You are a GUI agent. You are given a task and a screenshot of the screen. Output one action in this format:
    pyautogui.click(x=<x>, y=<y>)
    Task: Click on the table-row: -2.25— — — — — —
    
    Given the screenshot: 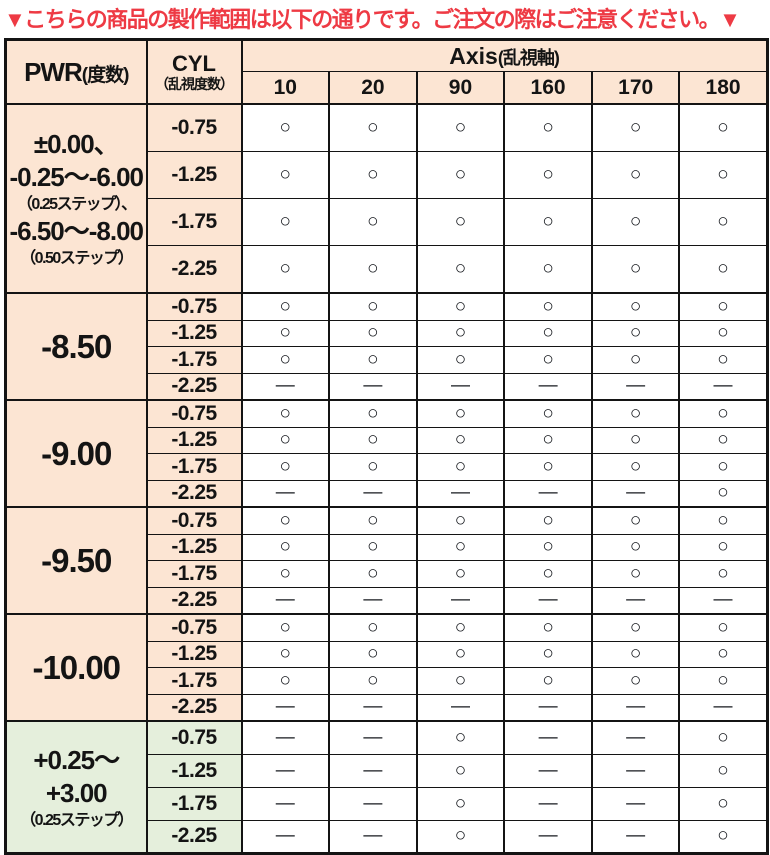 What is the action you would take?
    pyautogui.click(x=387, y=386)
    